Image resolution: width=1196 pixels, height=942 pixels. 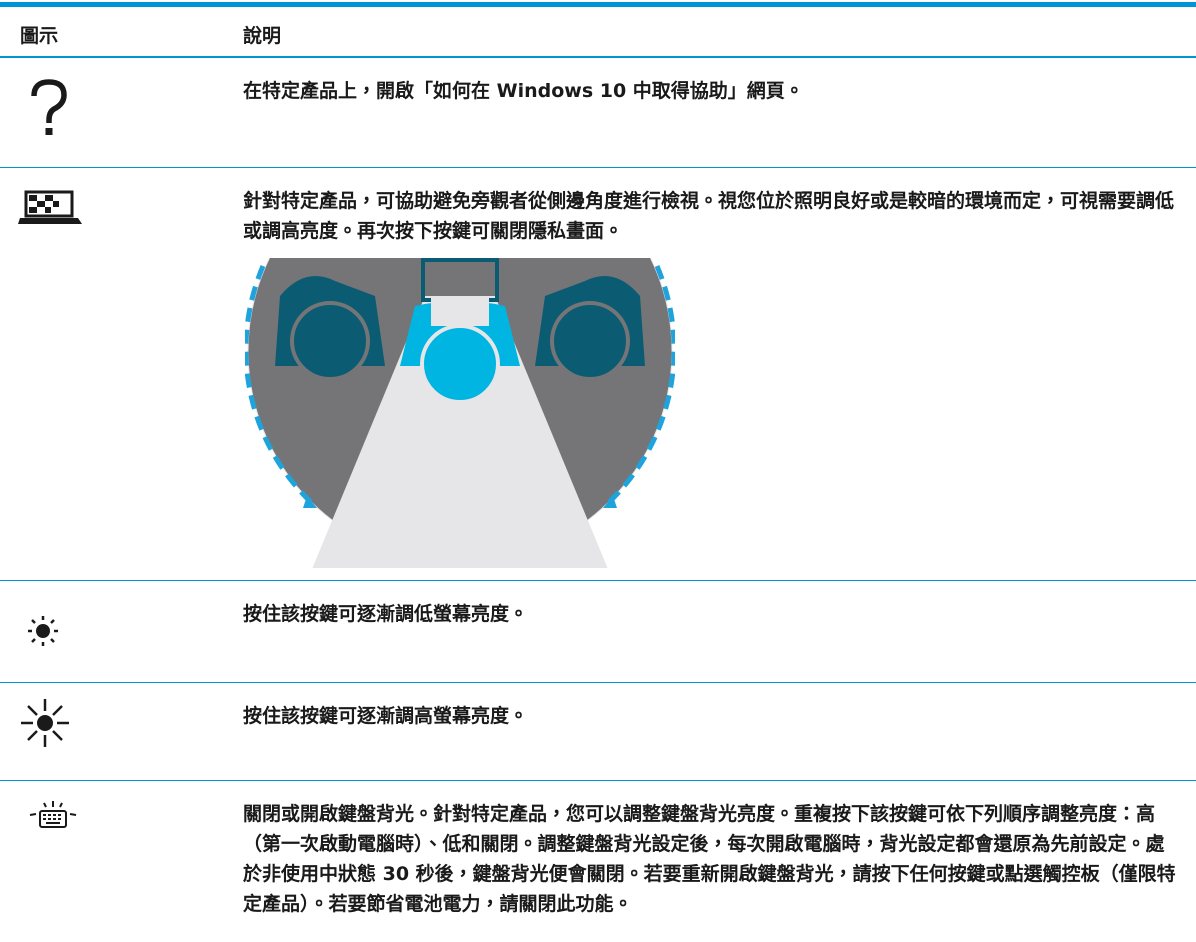 I want to click on description: 在特定產品上，開啟「如何在 Windows 10 中取得協助」網頁。, so click(x=523, y=91).